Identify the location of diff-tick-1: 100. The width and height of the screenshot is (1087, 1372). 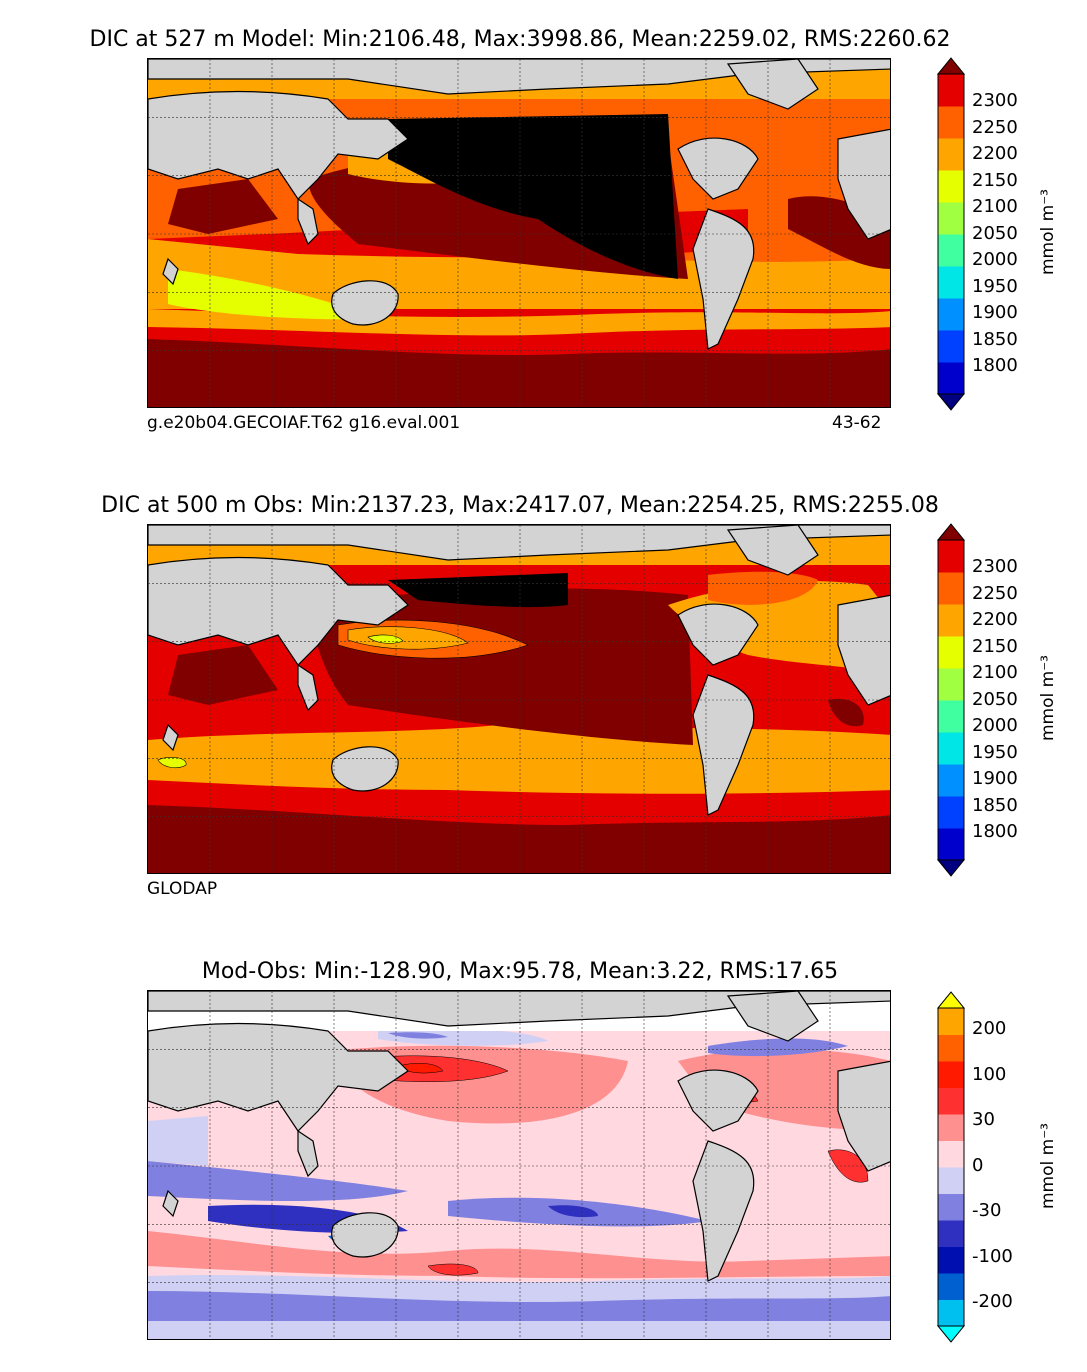
(989, 1074).